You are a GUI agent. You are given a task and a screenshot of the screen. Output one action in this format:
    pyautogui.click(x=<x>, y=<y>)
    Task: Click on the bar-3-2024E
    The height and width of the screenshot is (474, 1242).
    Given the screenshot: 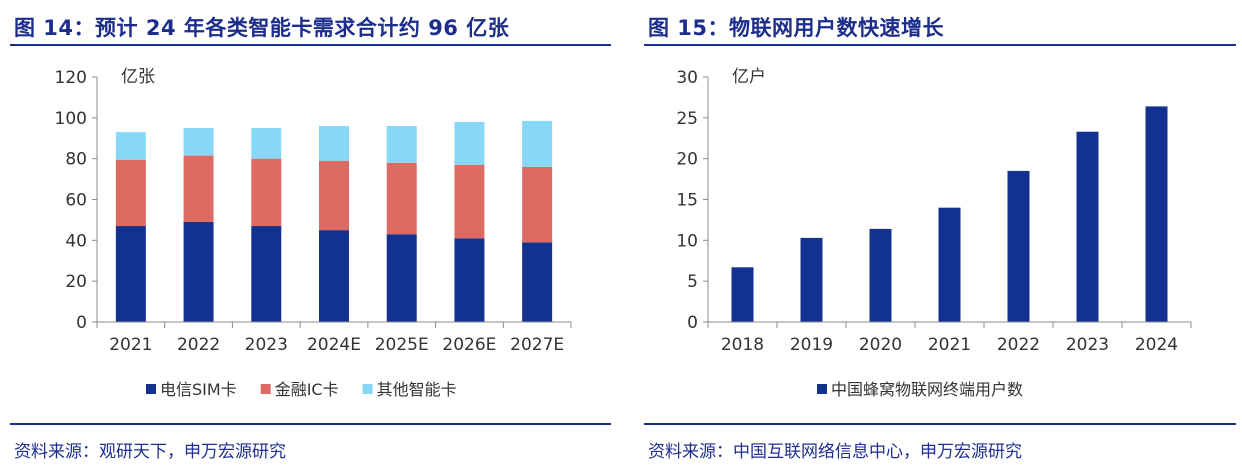 What is the action you would take?
    pyautogui.click(x=334, y=143)
    